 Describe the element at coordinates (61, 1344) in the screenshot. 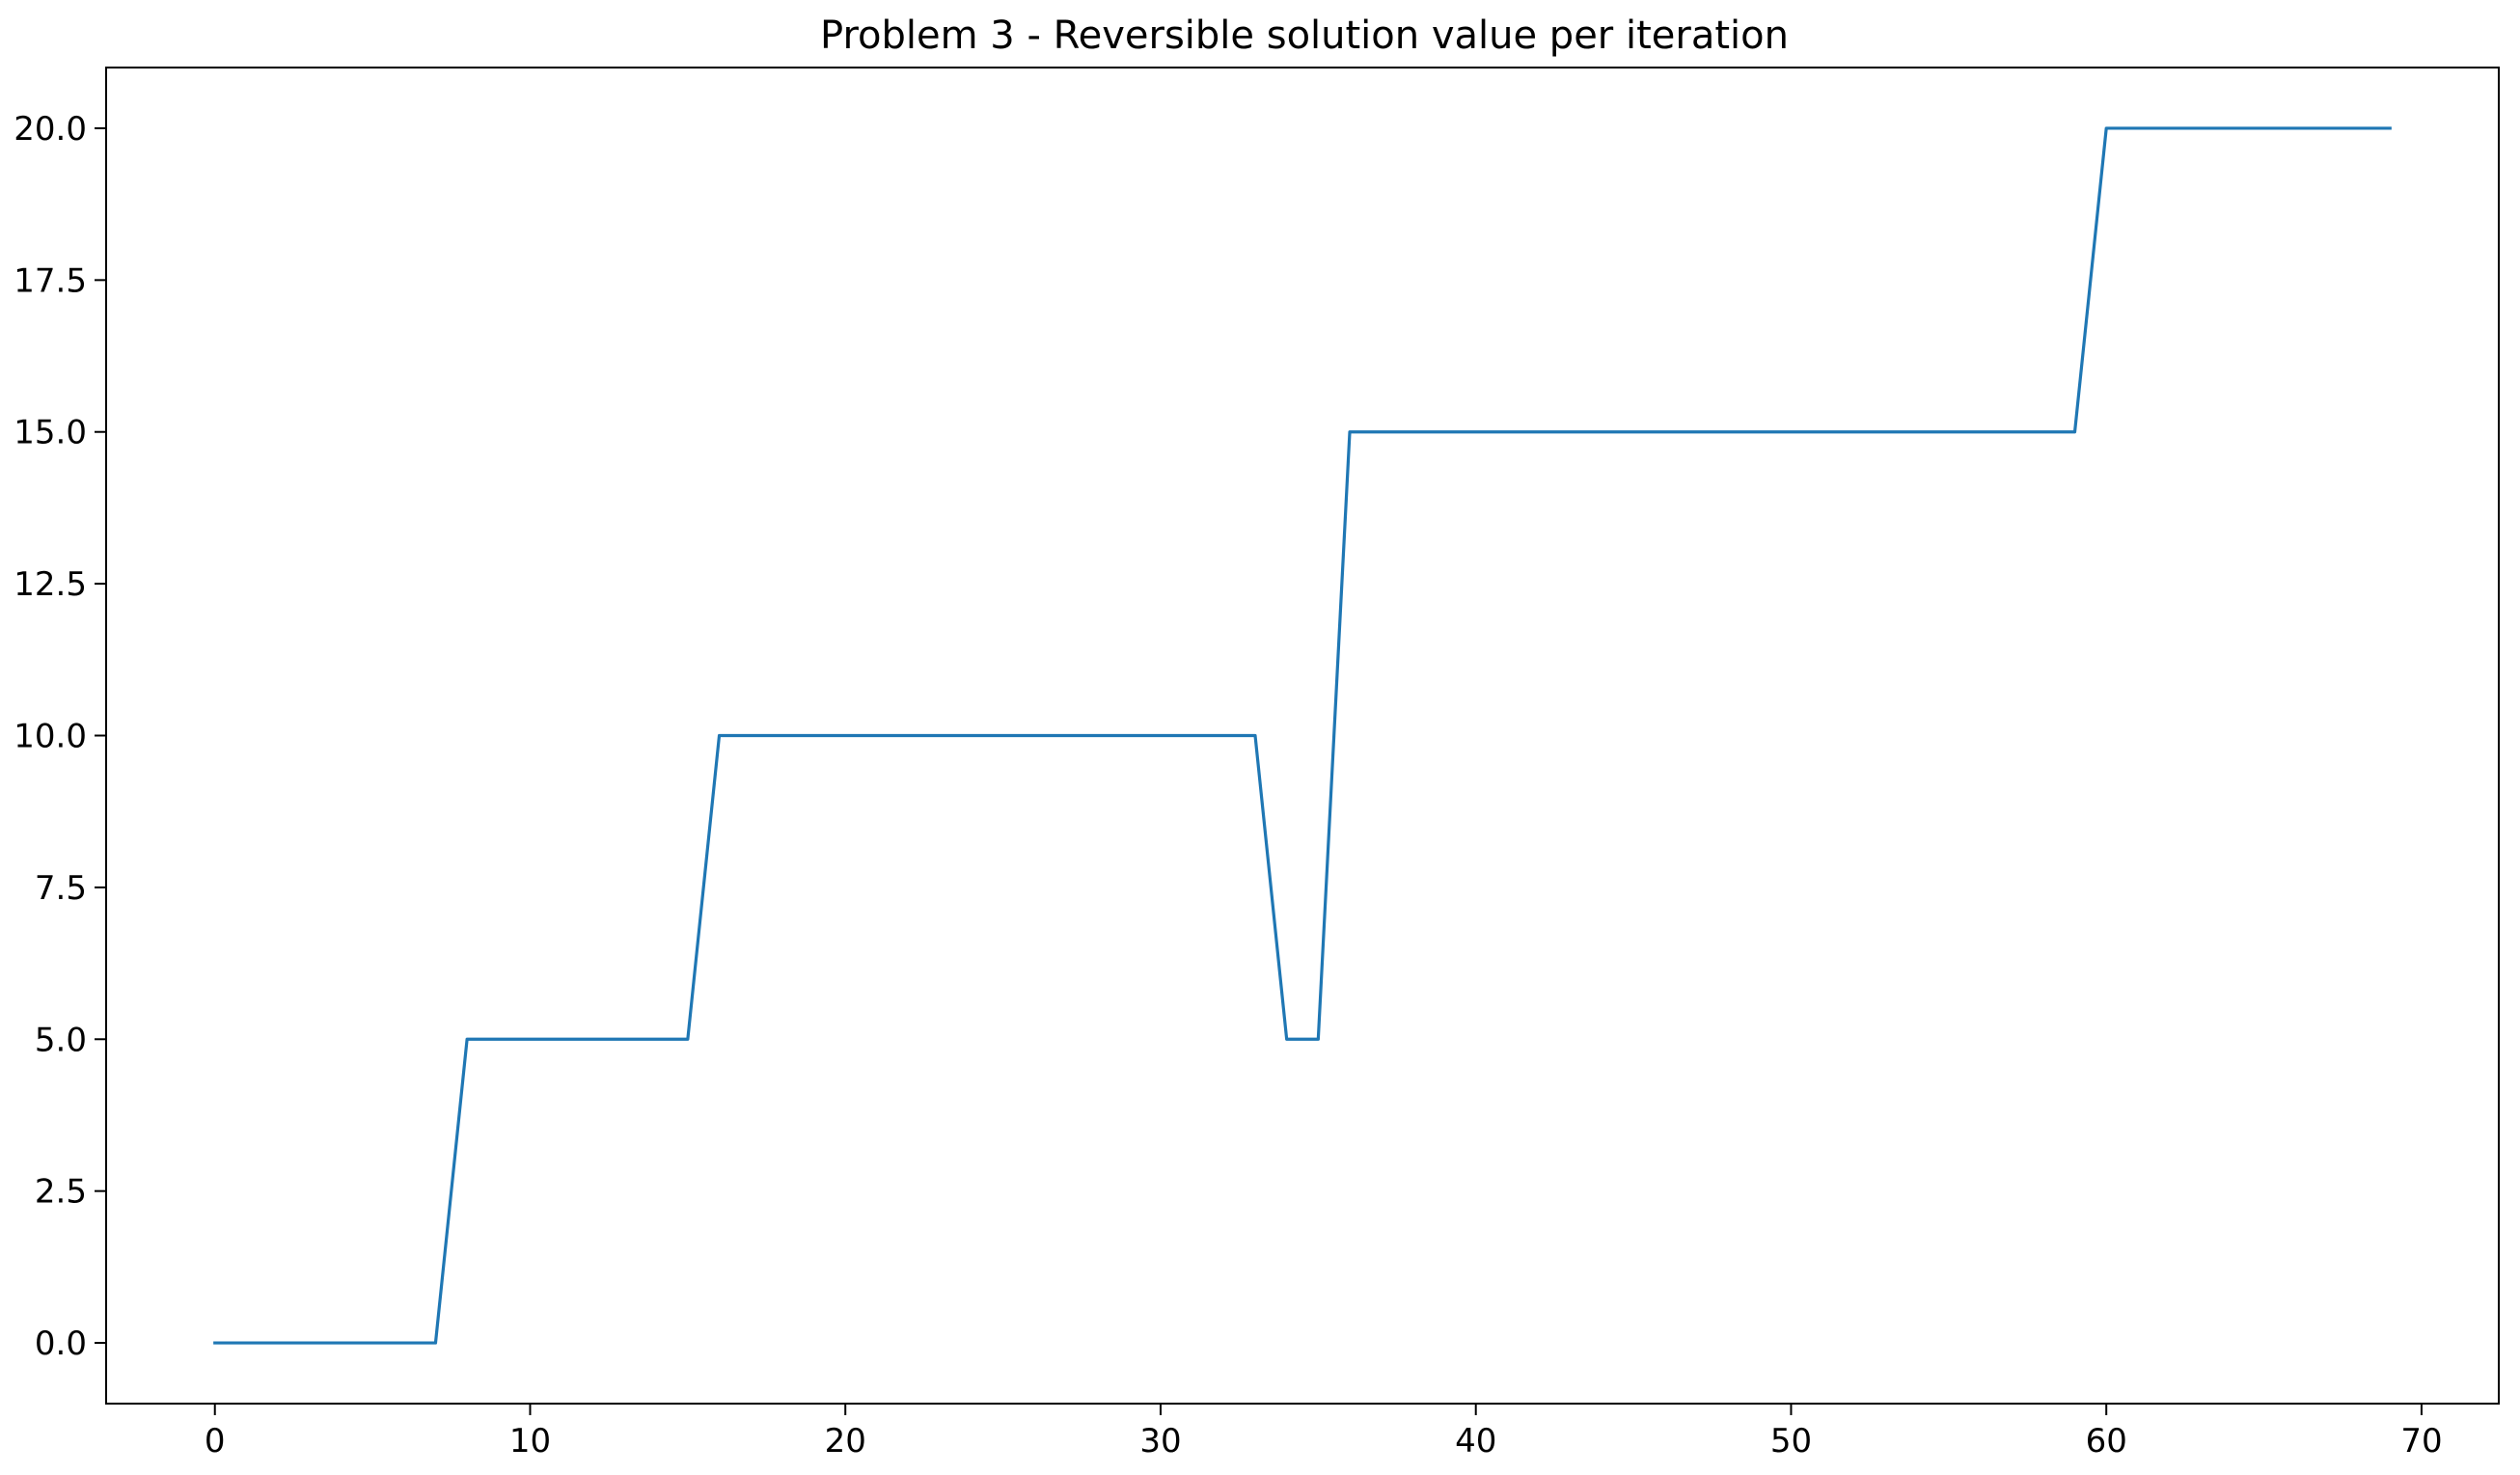

I see `y-tick-label: 0.0` at that location.